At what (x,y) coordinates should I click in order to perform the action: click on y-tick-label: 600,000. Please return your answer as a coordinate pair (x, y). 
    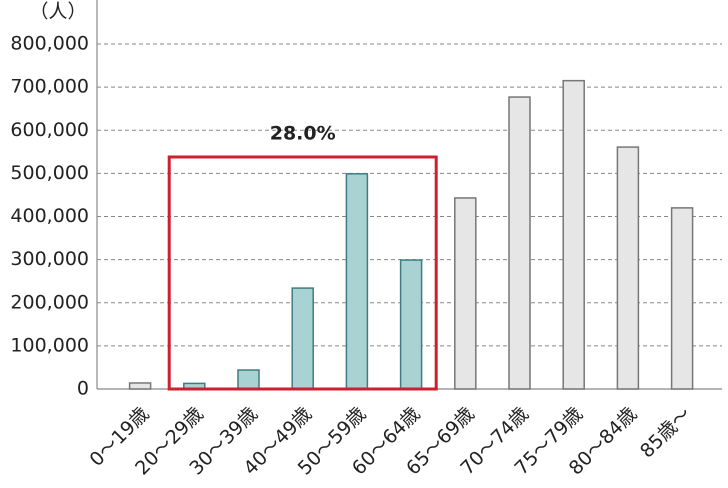
    Looking at the image, I should click on (49, 130).